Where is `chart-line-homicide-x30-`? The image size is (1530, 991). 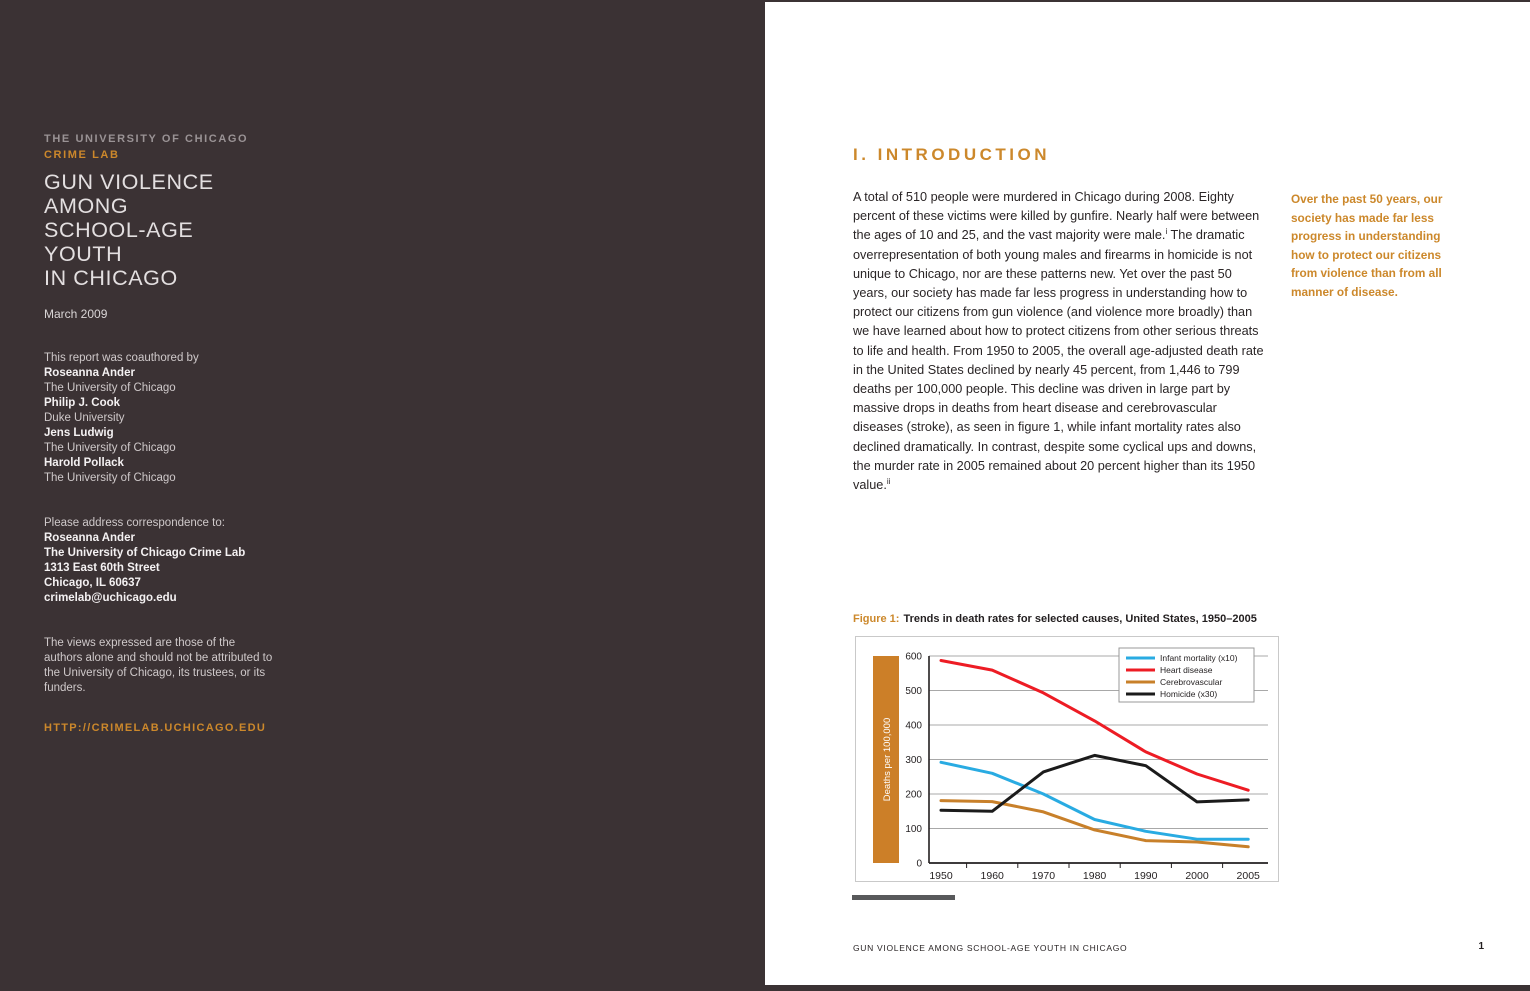 chart-line-homicide-x30- is located at coordinates (1094, 783).